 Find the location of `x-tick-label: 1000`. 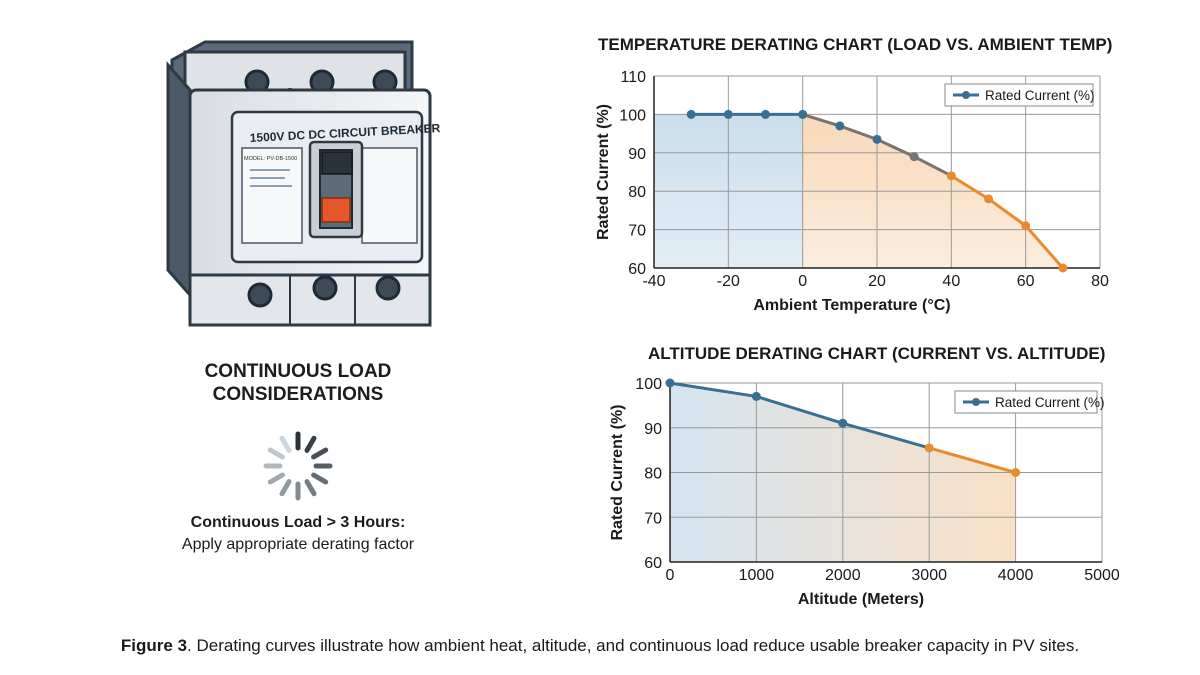

x-tick-label: 1000 is located at coordinates (757, 575).